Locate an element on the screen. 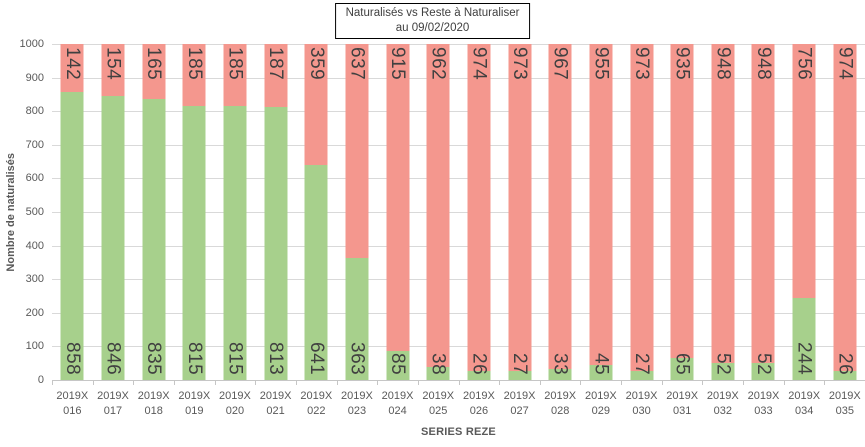 The width and height of the screenshot is (865, 447). data-label-reste: 165 is located at coordinates (154, 64).